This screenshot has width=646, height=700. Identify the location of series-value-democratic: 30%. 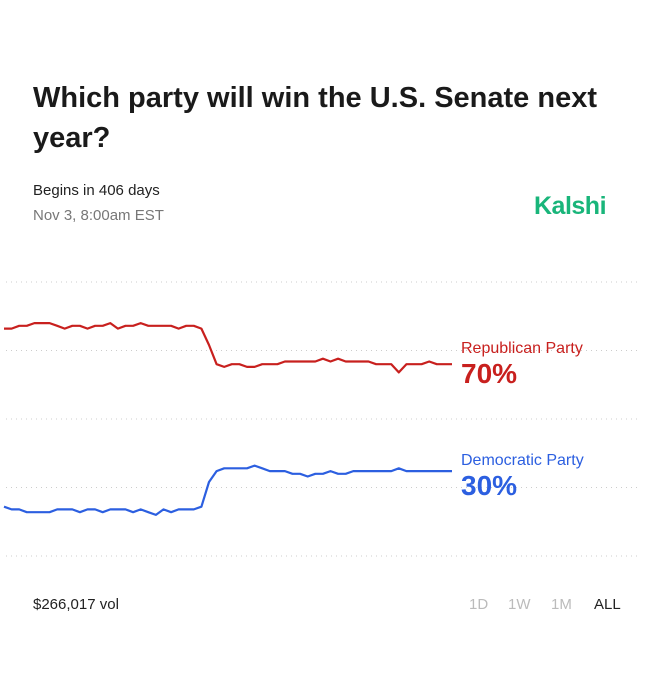
(489, 485).